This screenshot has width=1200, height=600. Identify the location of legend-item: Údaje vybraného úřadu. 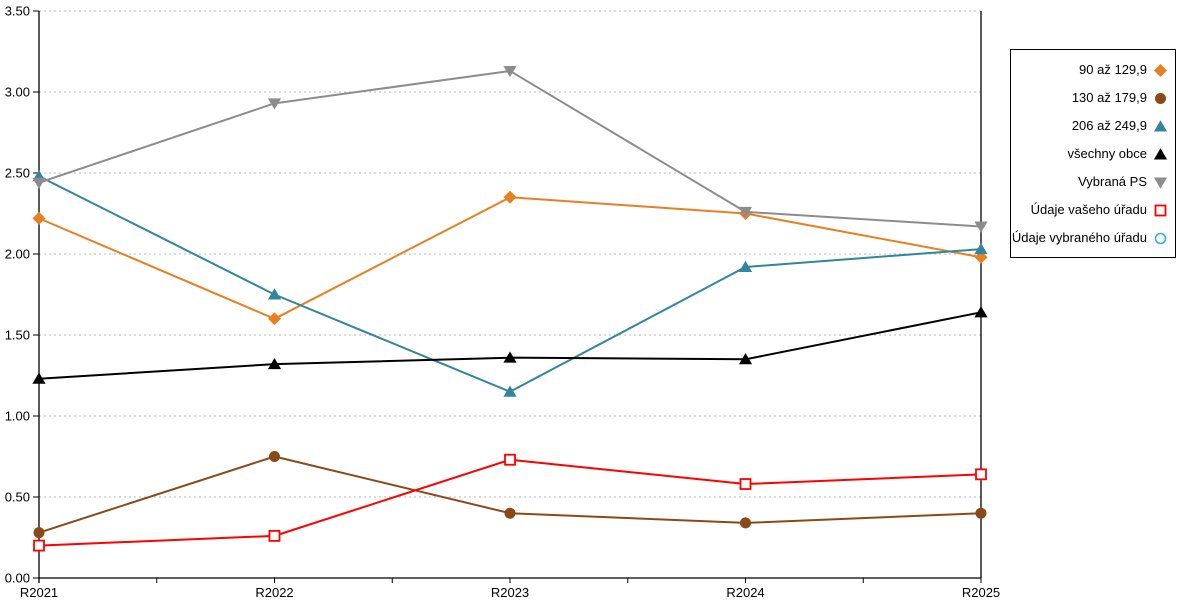
(1089, 238).